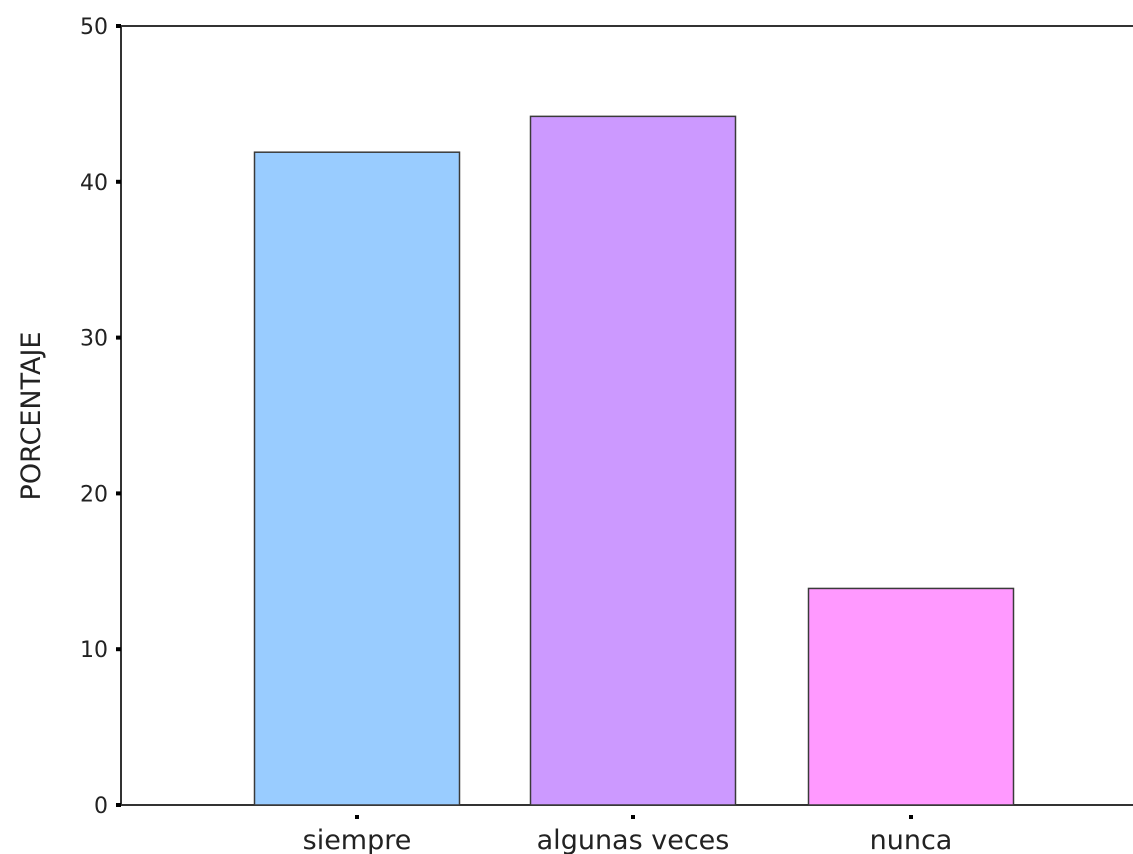 The image size is (1133, 854). Describe the element at coordinates (94, 650) in the screenshot. I see `y-tick-label: 10` at that location.